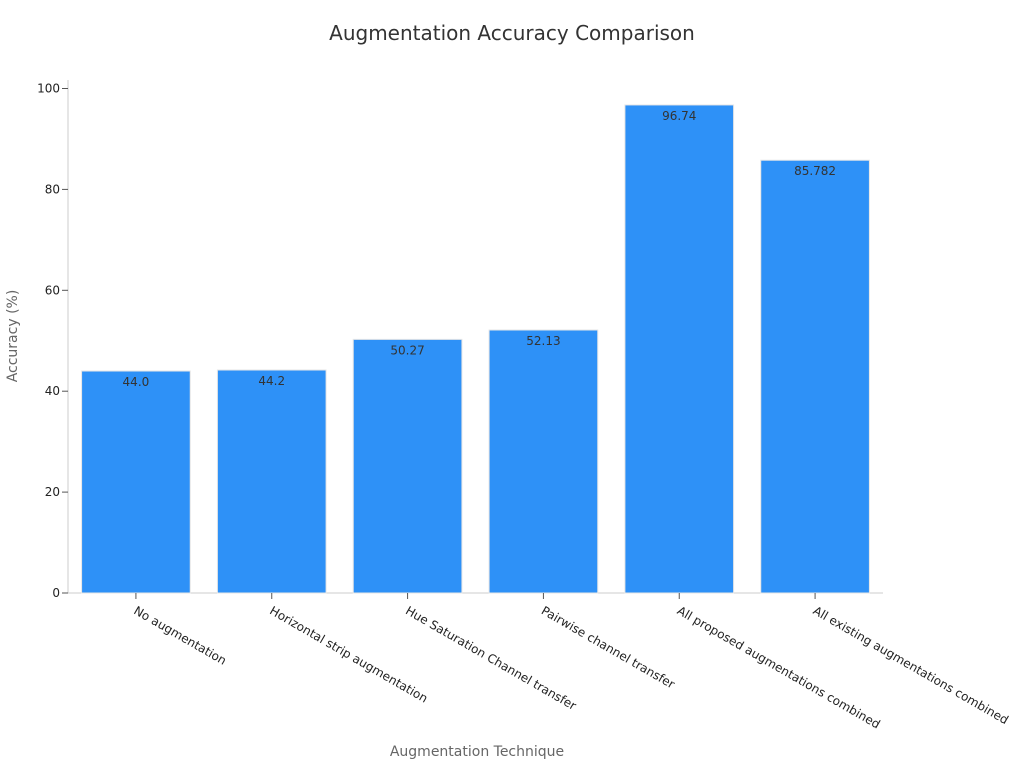 The image size is (1024, 768). What do you see at coordinates (679, 116) in the screenshot?
I see `bar-value-label: 96.74` at bounding box center [679, 116].